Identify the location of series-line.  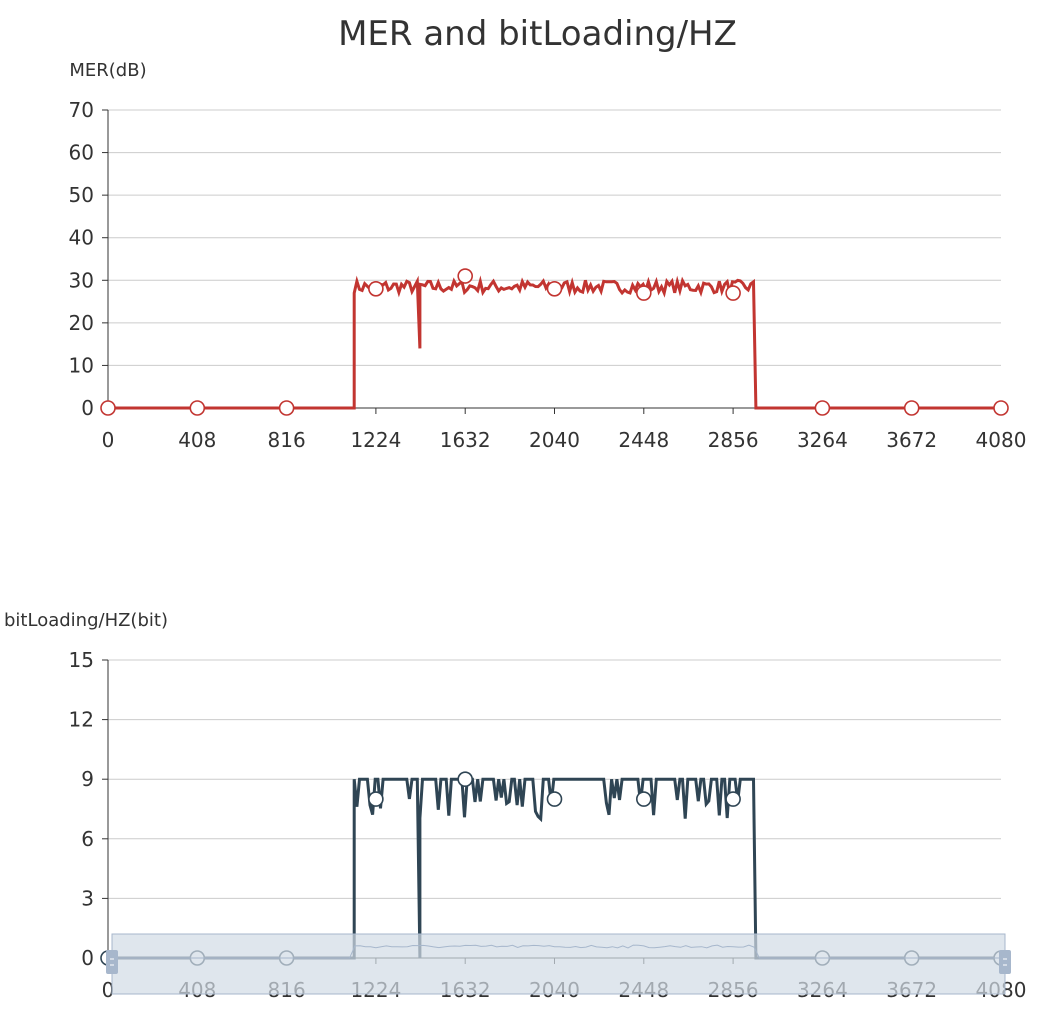
(554, 342).